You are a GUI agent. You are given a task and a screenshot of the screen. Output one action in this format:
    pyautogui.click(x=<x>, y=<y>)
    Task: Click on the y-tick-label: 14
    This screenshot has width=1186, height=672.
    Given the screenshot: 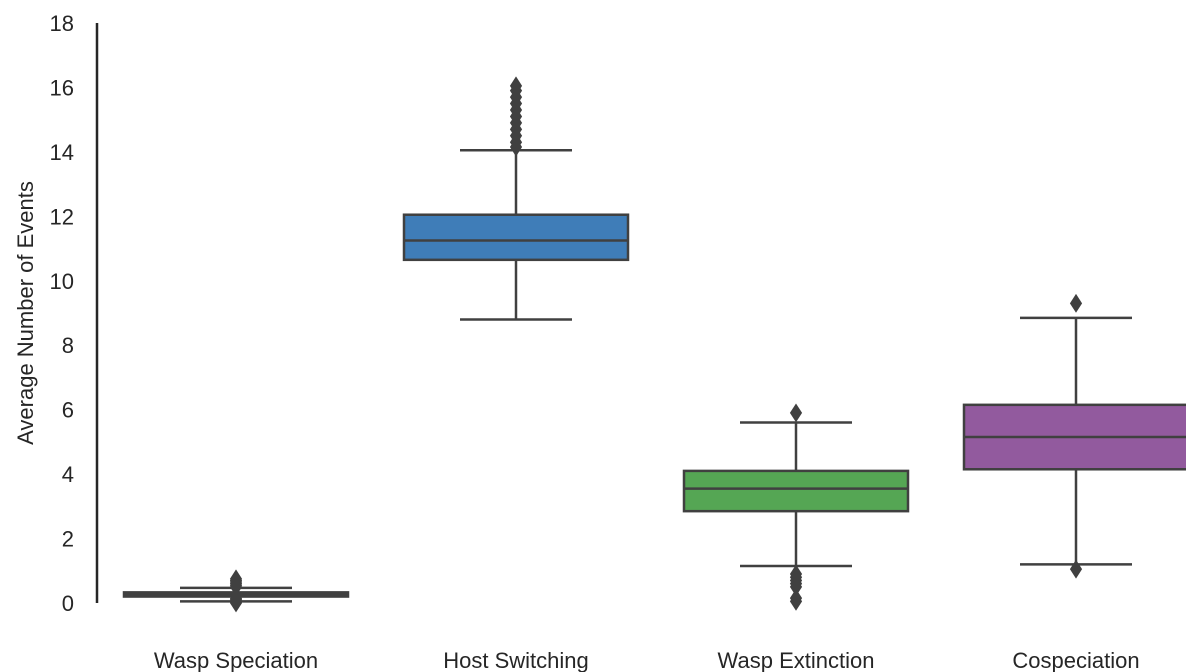 What is the action you would take?
    pyautogui.click(x=62, y=152)
    